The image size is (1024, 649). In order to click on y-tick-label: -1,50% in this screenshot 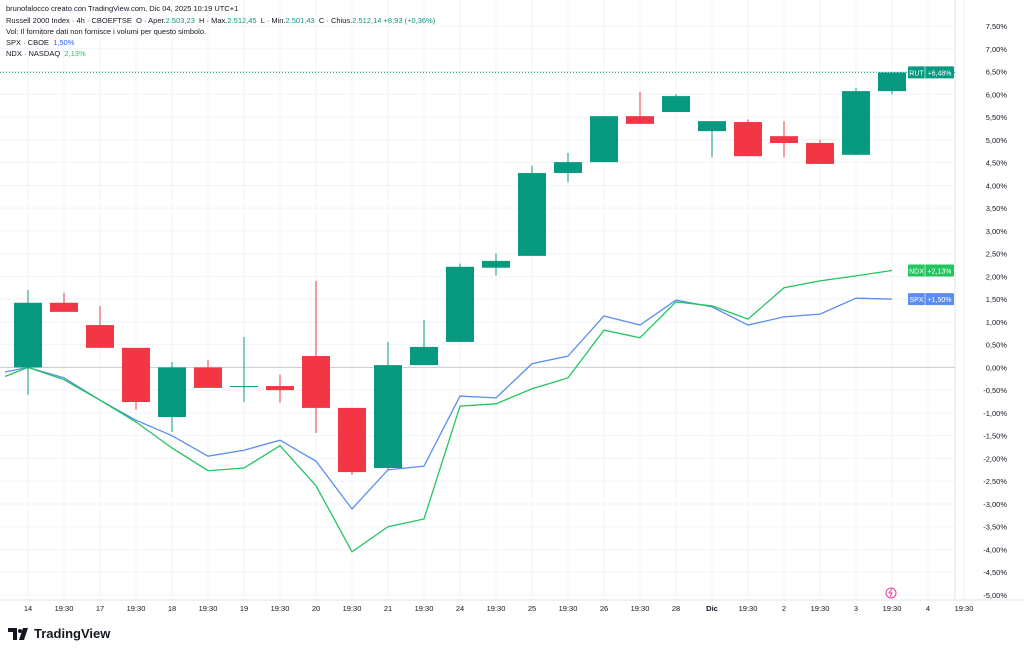, I will do `click(995, 436)`.